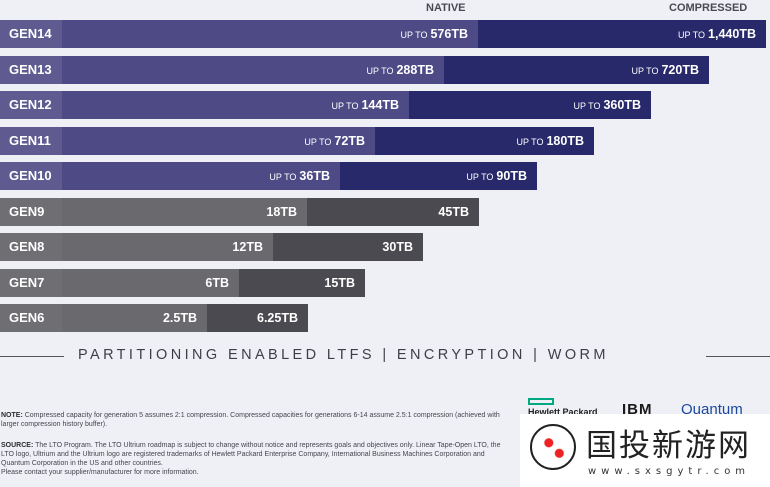 The image size is (770, 487). What do you see at coordinates (637, 409) in the screenshot?
I see `ibm-logo: IBM` at bounding box center [637, 409].